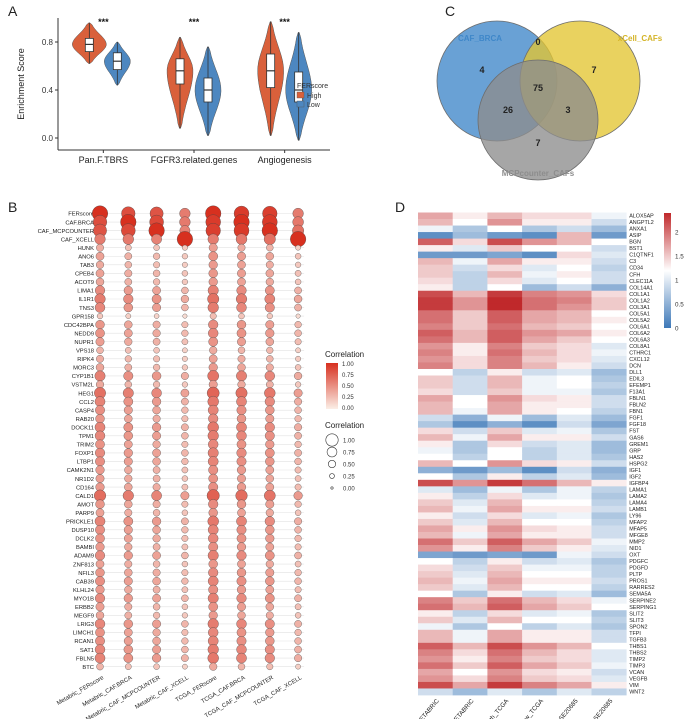  Describe the element at coordinates (79, 223) in the screenshot. I see `row-label: CAF.BRCA` at that location.